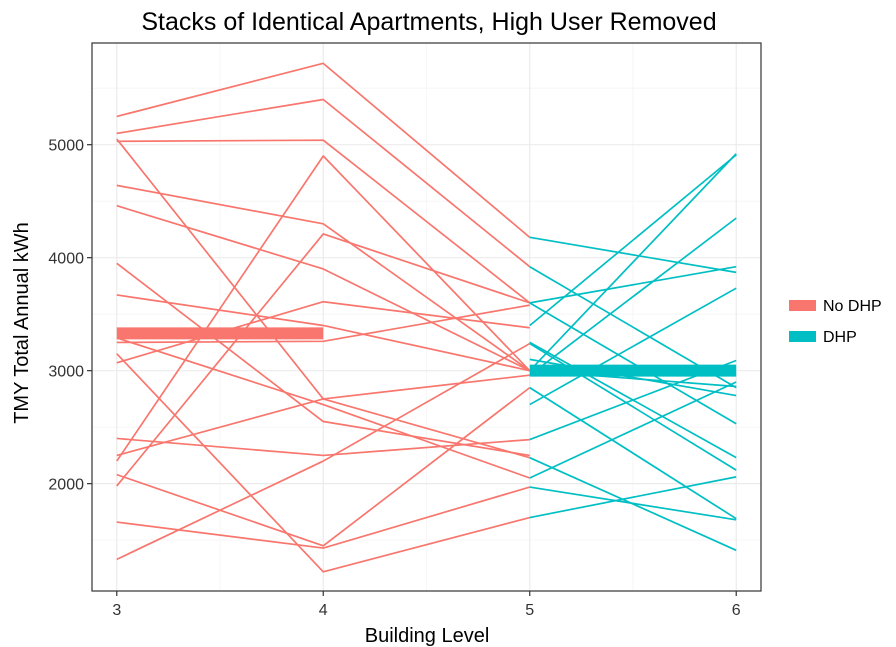  What do you see at coordinates (852, 306) in the screenshot?
I see `legend-label-no-dhp: No DHP` at bounding box center [852, 306].